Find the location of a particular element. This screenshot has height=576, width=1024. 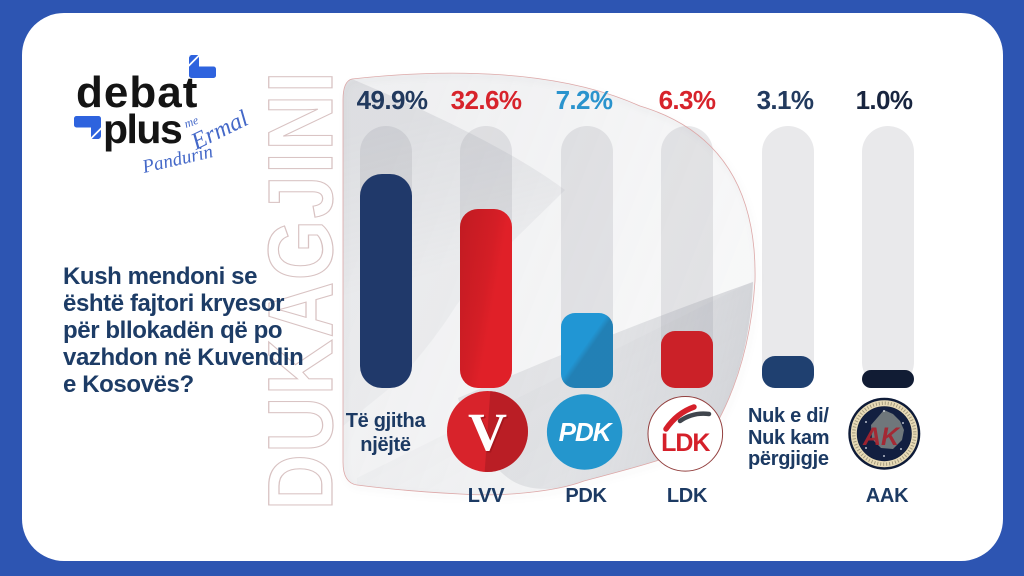

svg-text: LDK is located at coordinates (685, 443).